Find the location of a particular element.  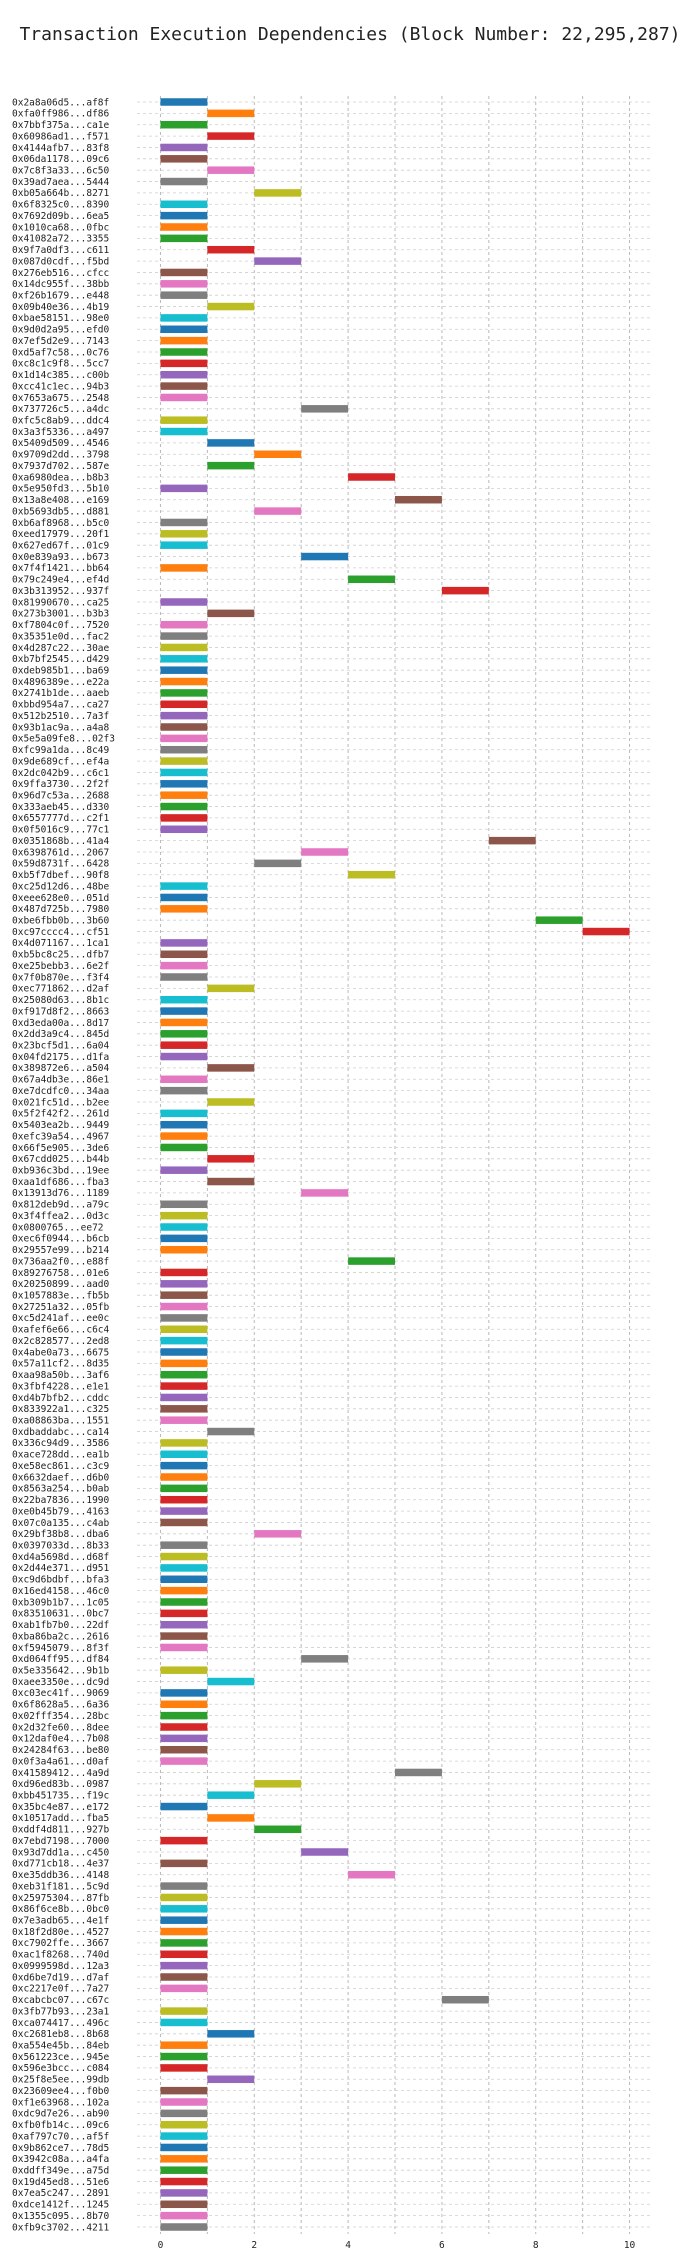

transaction-label: 0xeee628e0...051d is located at coordinates (60, 898).